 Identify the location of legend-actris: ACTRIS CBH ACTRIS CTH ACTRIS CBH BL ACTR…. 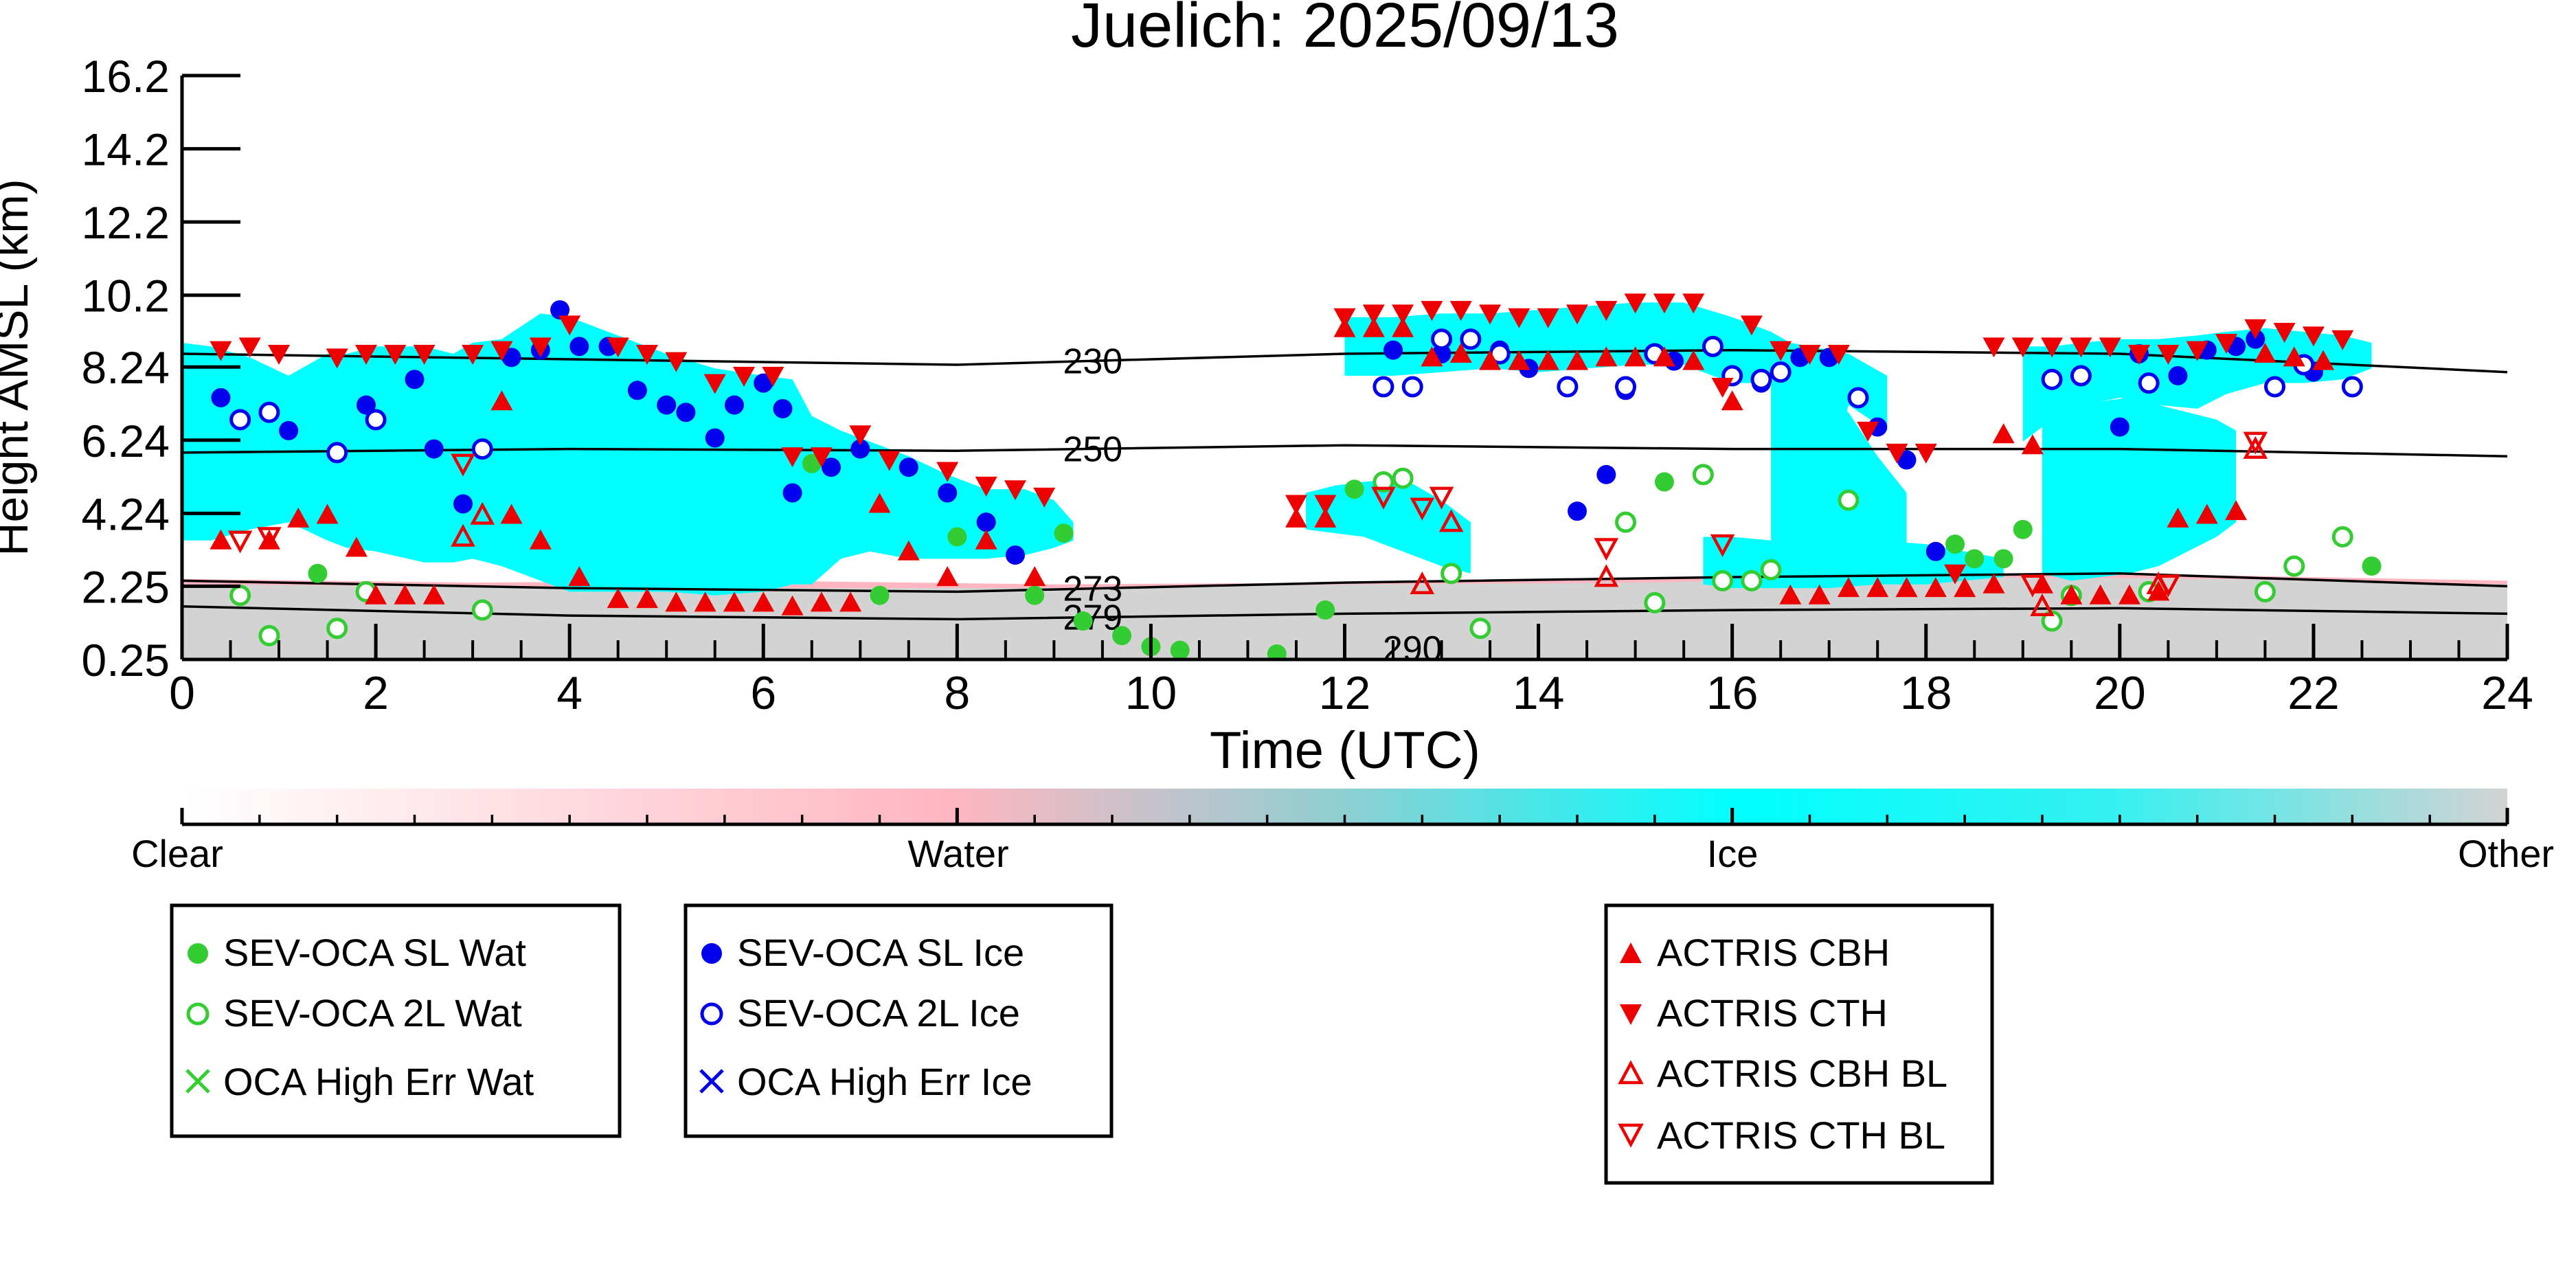
(1799, 1044).